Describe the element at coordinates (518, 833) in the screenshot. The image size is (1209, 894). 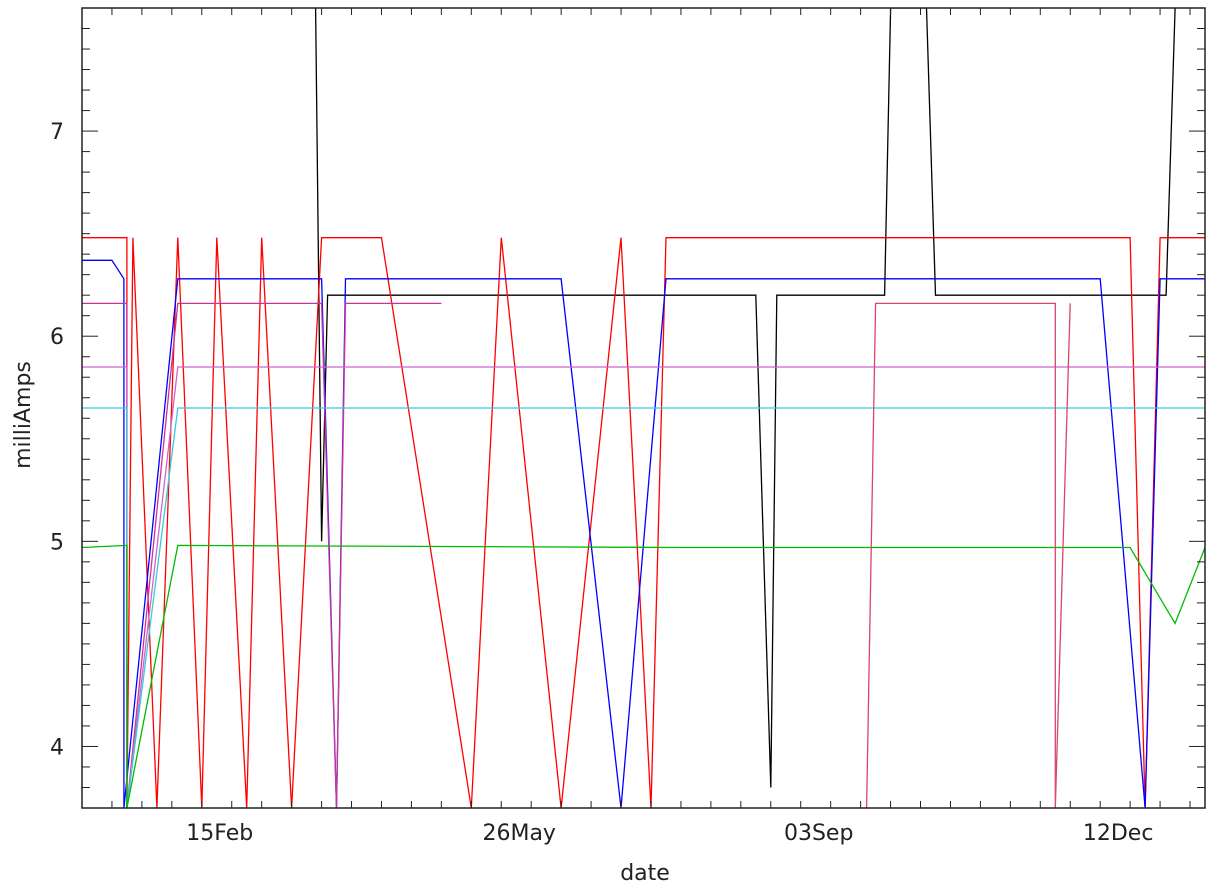
I see `x-tick-label: 26May` at that location.